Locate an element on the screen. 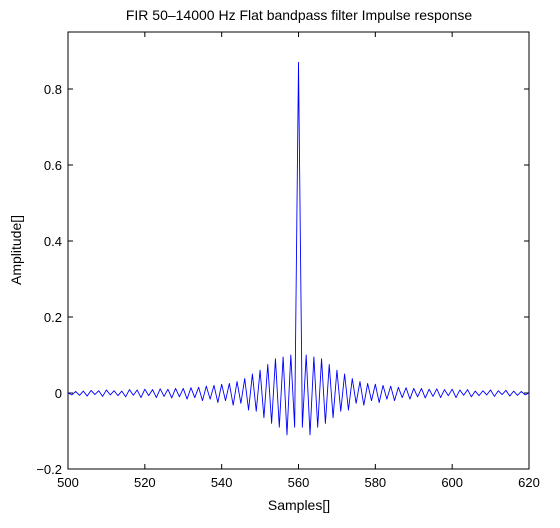 This screenshot has width=560, height=528. x-tick-label: 600 is located at coordinates (452, 482).